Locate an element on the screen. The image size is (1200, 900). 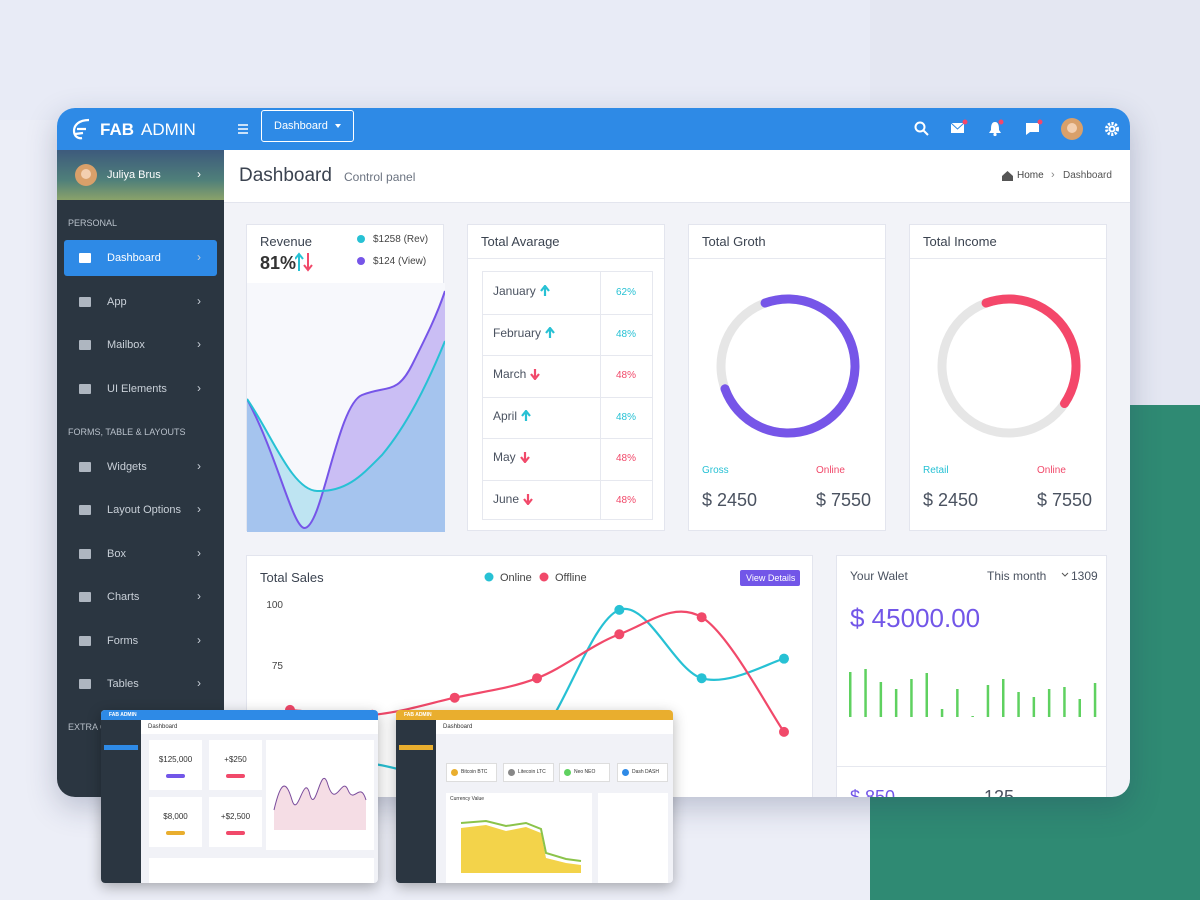
nav-item: App › is located at coordinates (140, 302).